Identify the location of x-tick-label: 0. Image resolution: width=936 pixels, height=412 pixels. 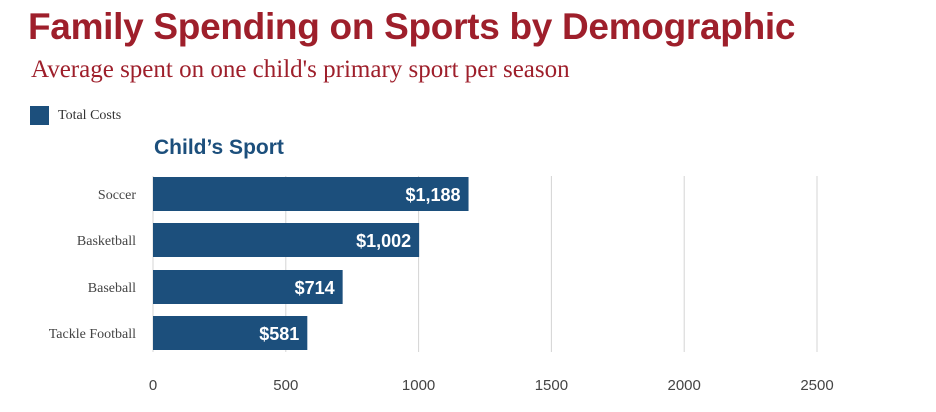
(153, 385).